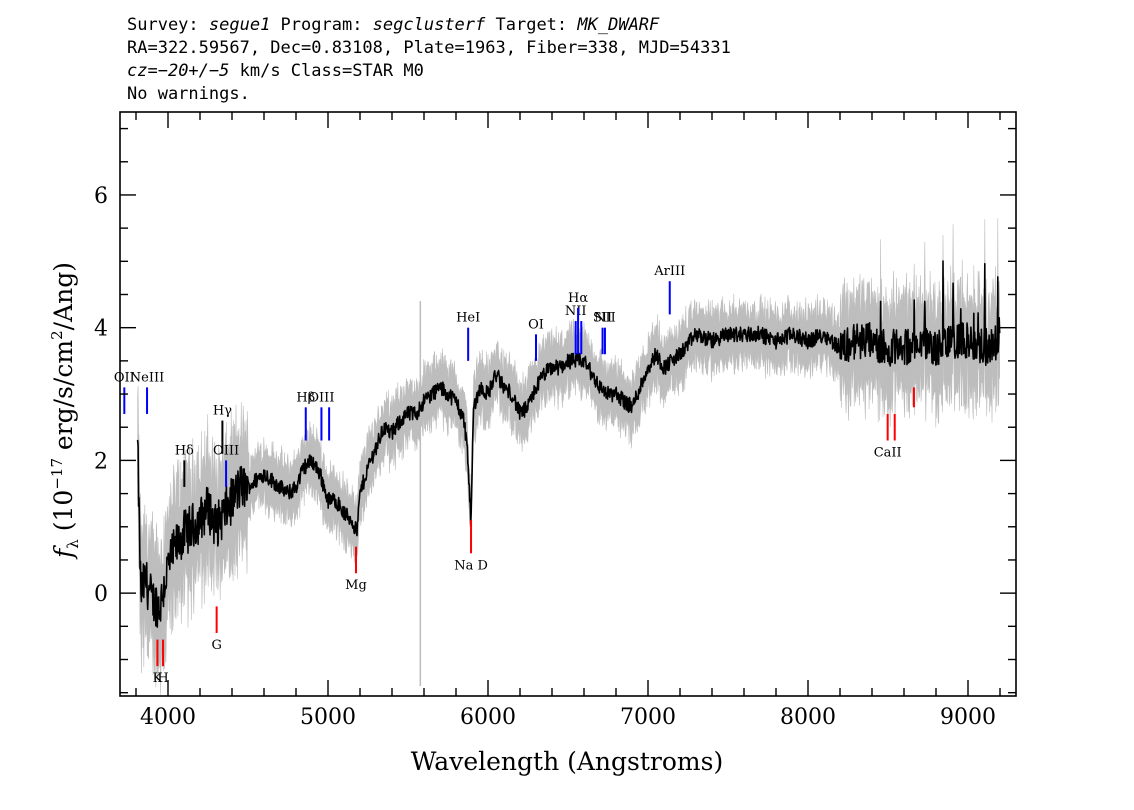  What do you see at coordinates (158, 678) in the screenshot?
I see `spectral-line-label-16: K` at bounding box center [158, 678].